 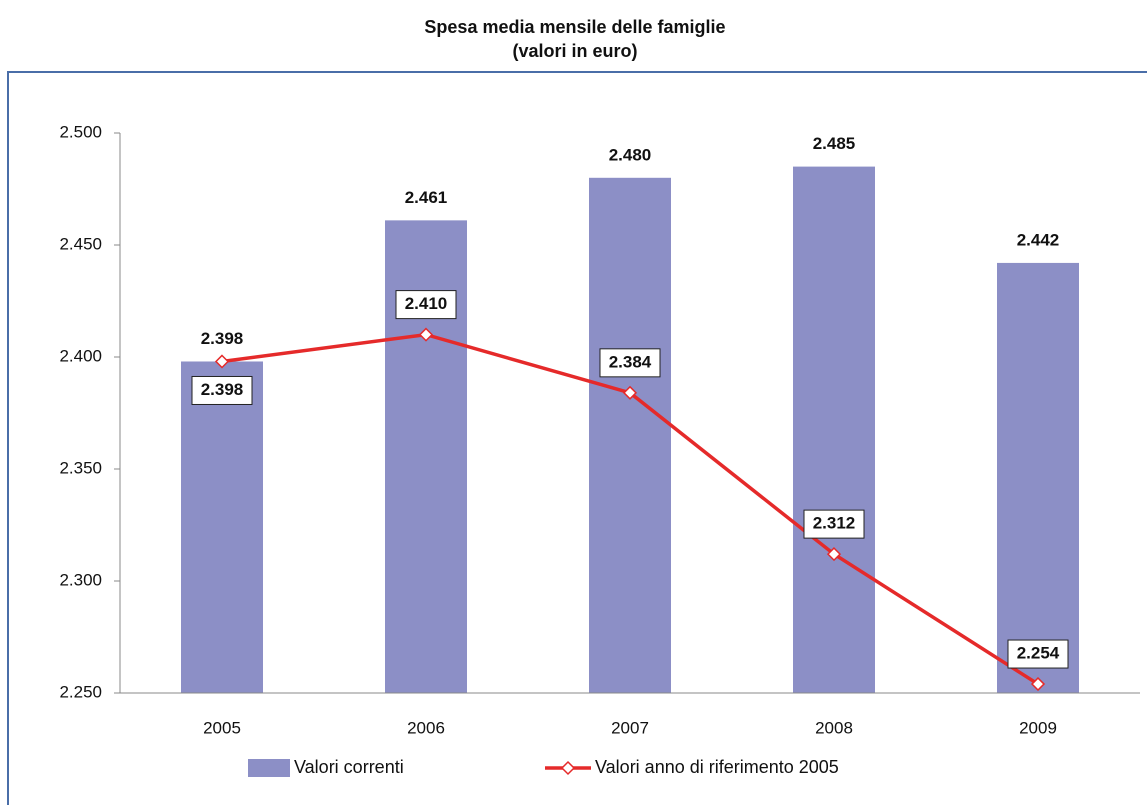 I want to click on y-tick-label: 2.400, so click(x=80, y=355).